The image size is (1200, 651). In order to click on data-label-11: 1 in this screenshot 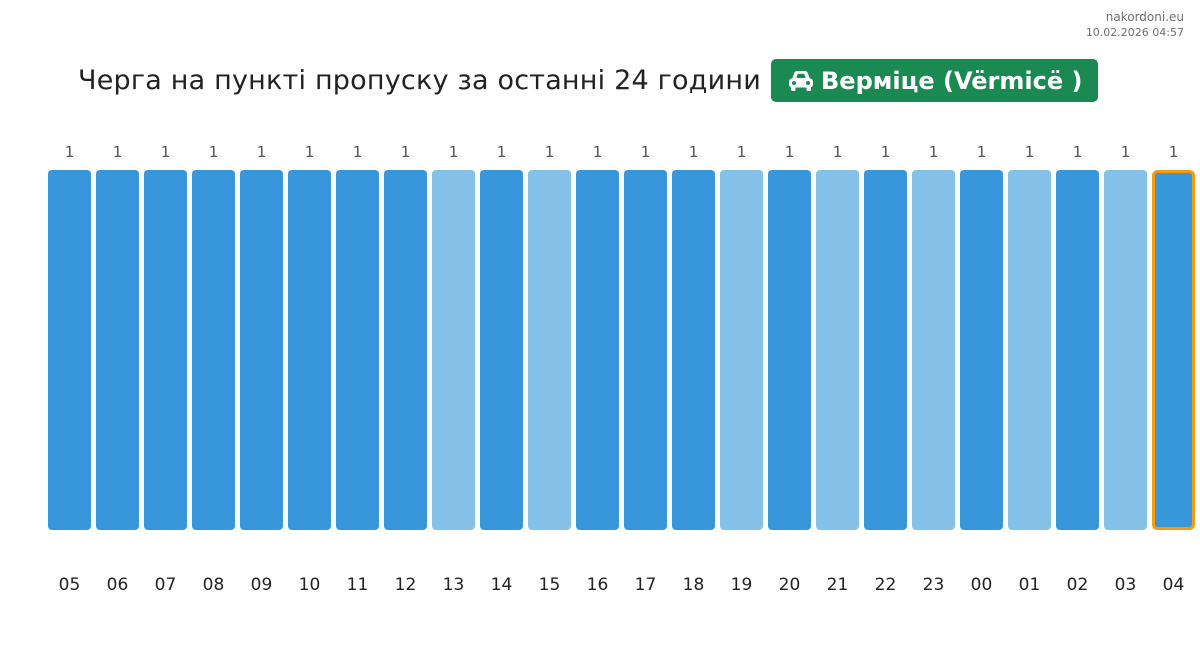, I will do `click(358, 152)`.